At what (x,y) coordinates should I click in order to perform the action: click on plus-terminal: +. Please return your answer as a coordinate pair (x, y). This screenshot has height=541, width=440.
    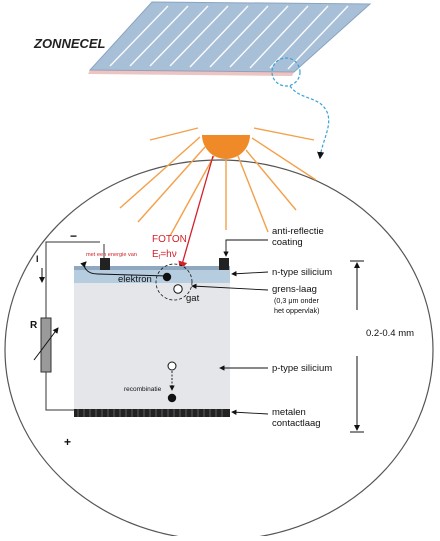
    Looking at the image, I should click on (67, 442).